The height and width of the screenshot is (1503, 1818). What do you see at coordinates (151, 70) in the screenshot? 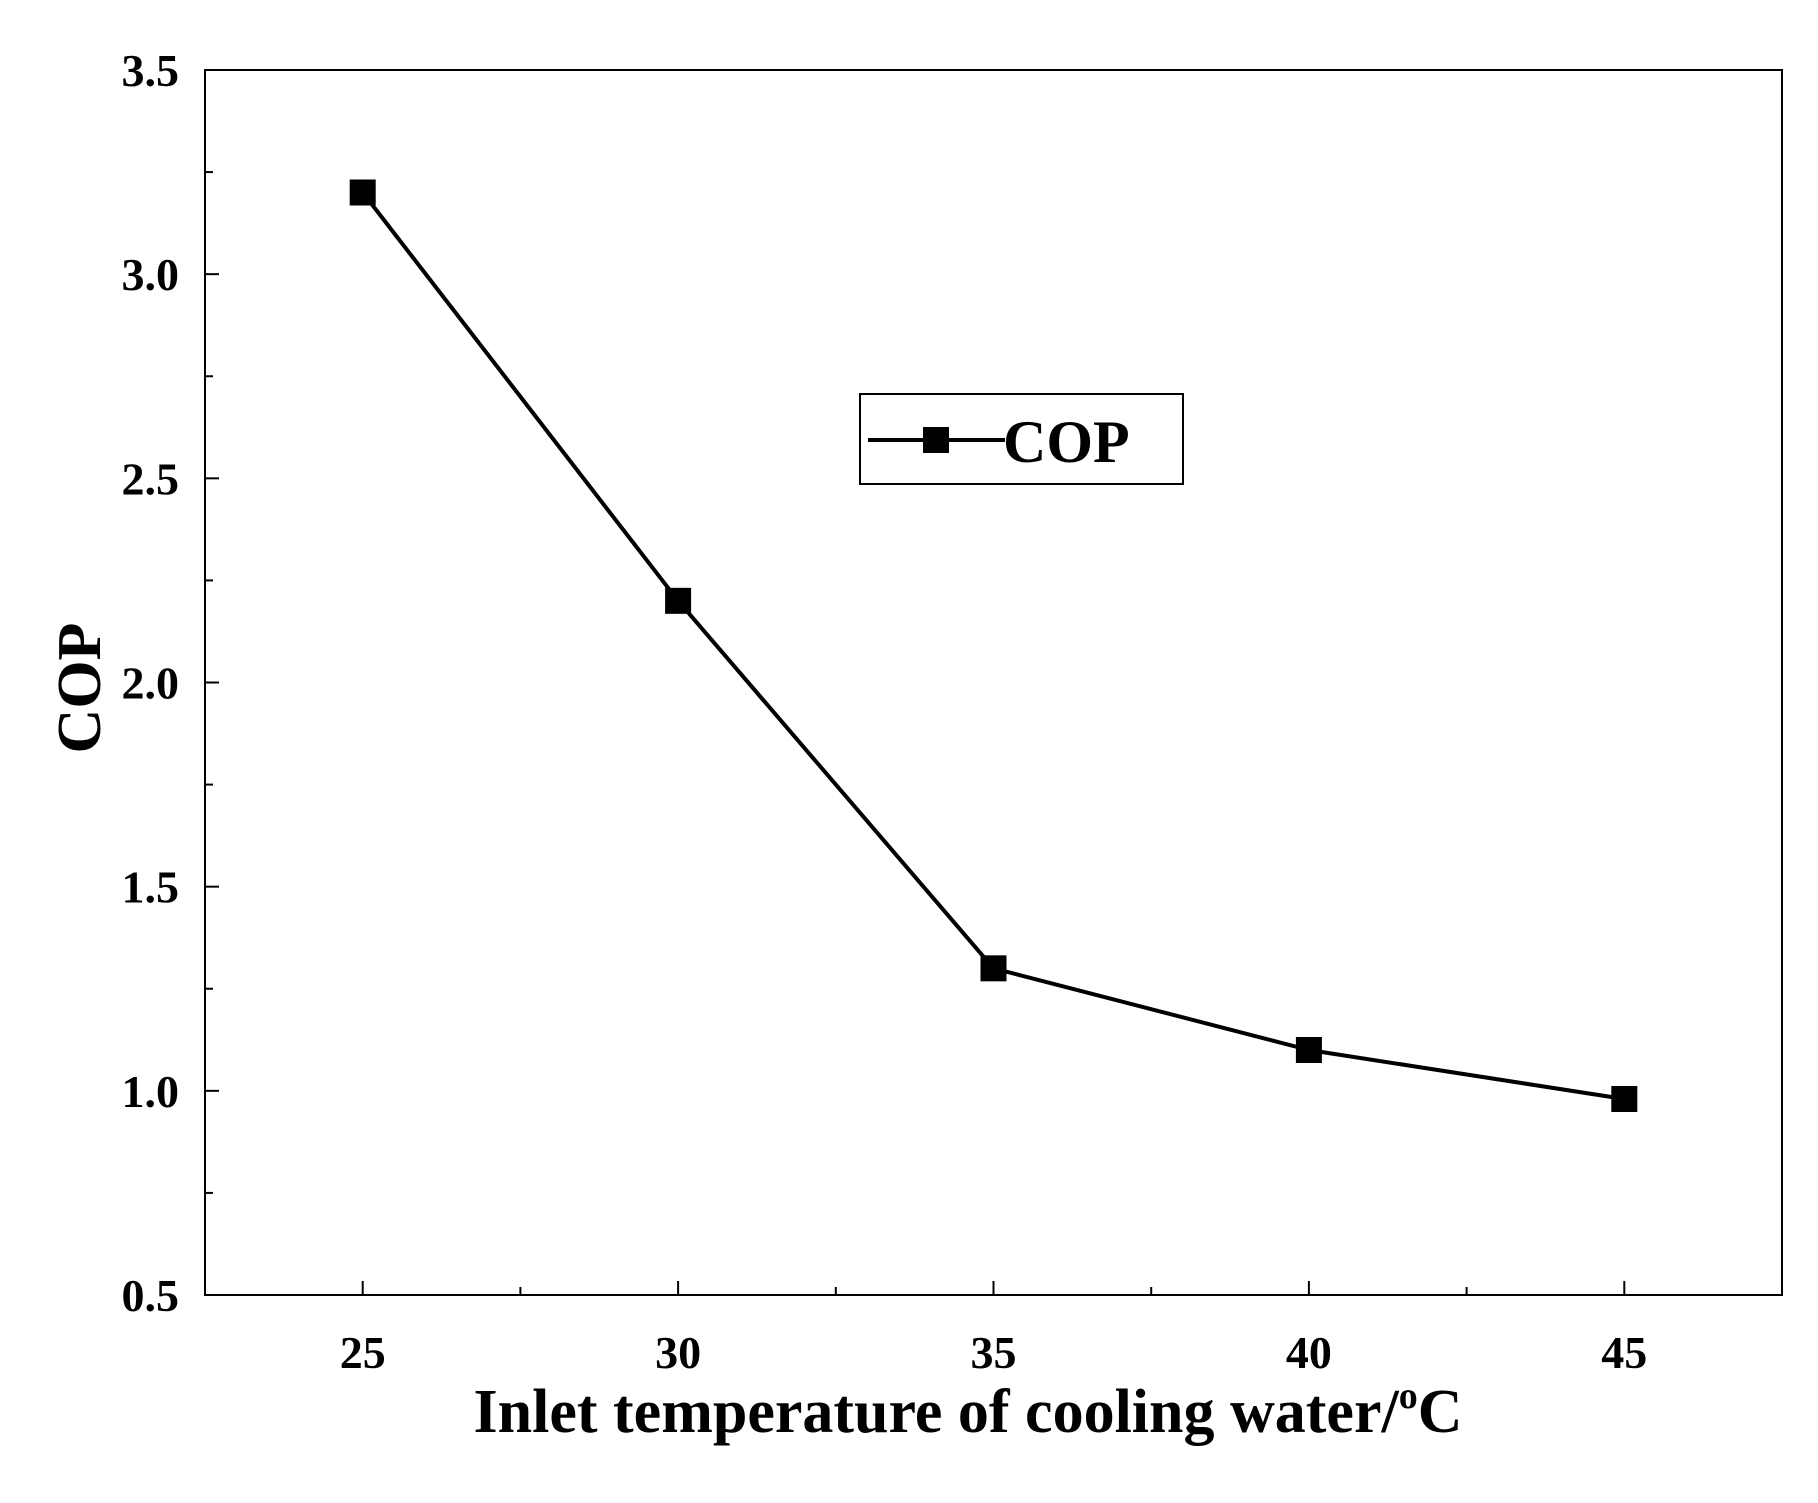
I see `y-tick-label: 3.5` at bounding box center [151, 70].